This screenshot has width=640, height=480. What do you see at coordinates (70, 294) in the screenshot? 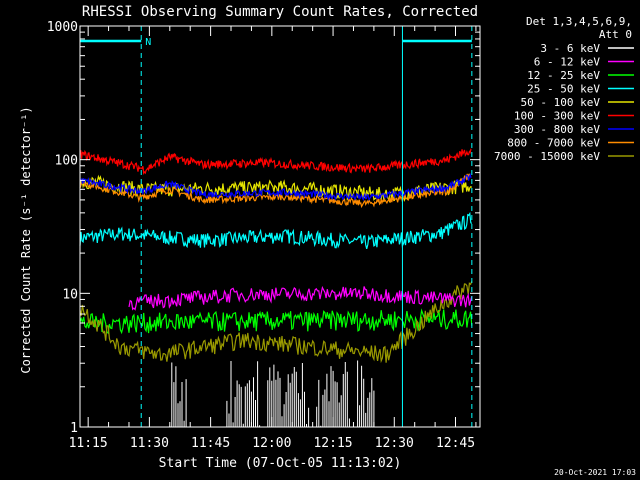
I see `y-tick-label: 10` at bounding box center [70, 294].